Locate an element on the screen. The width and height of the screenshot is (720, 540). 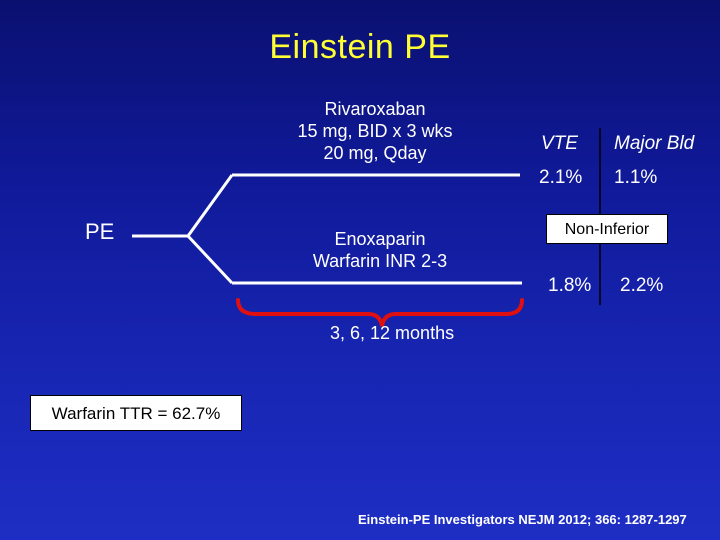
fork-lower-line is located at coordinates (210, 259).